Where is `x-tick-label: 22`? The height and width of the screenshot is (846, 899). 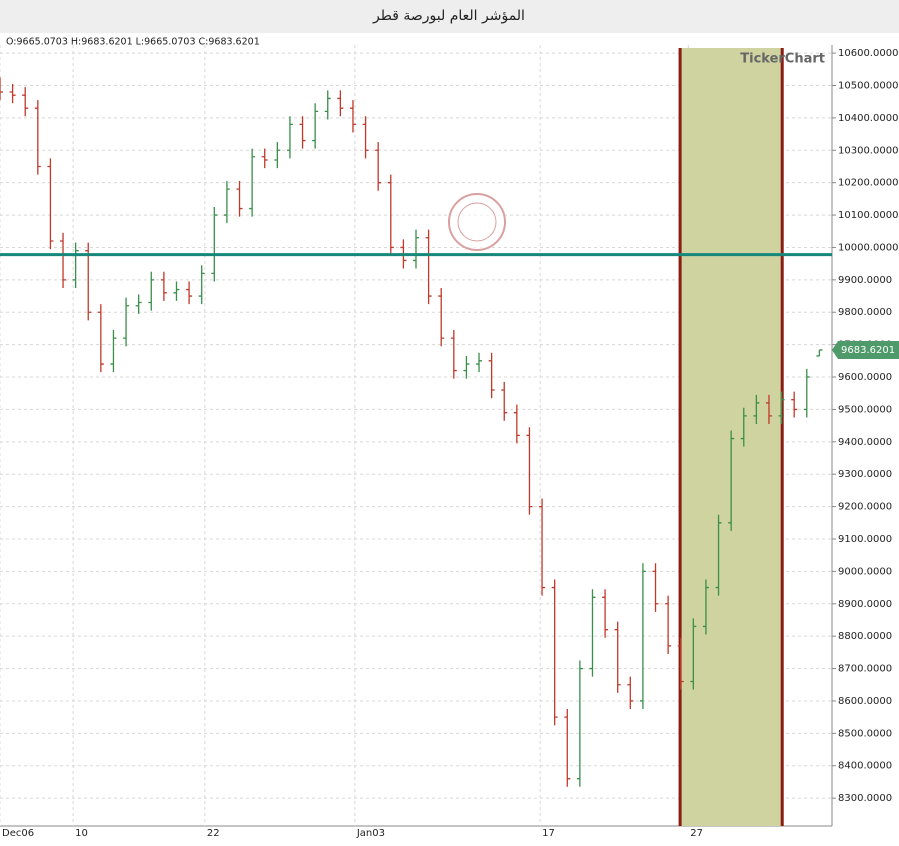 x-tick-label: 22 is located at coordinates (213, 833).